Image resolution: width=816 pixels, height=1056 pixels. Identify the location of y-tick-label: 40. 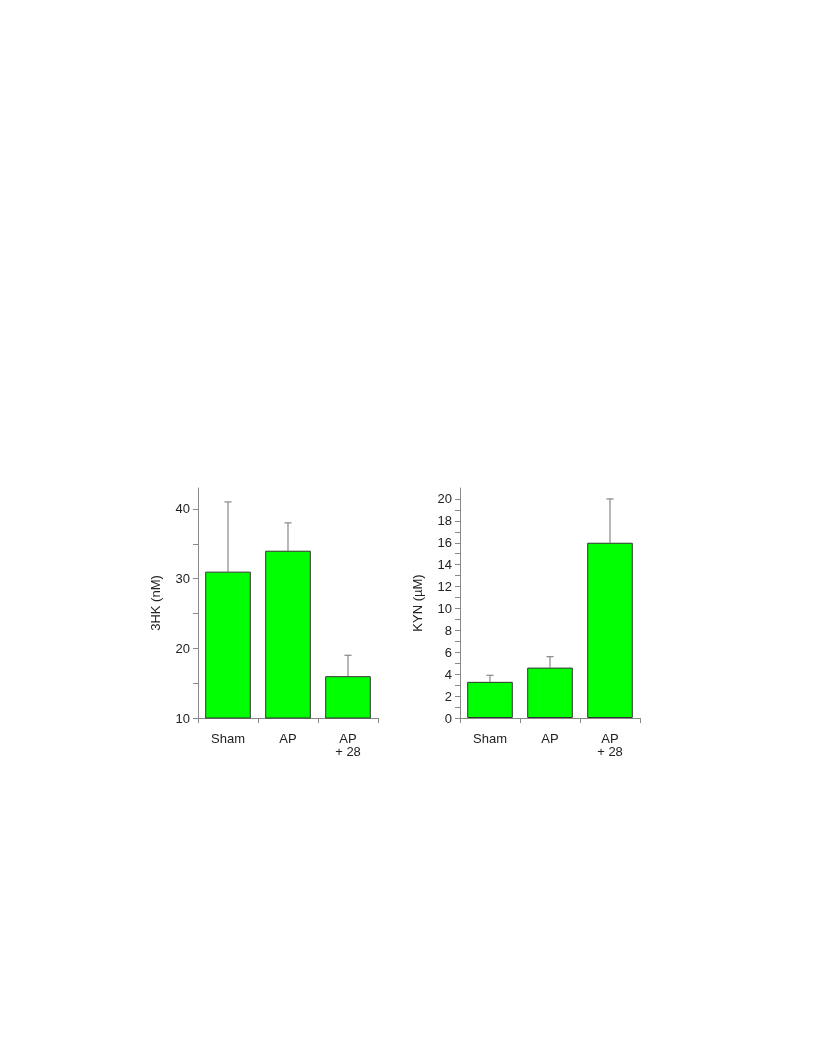
(182, 509).